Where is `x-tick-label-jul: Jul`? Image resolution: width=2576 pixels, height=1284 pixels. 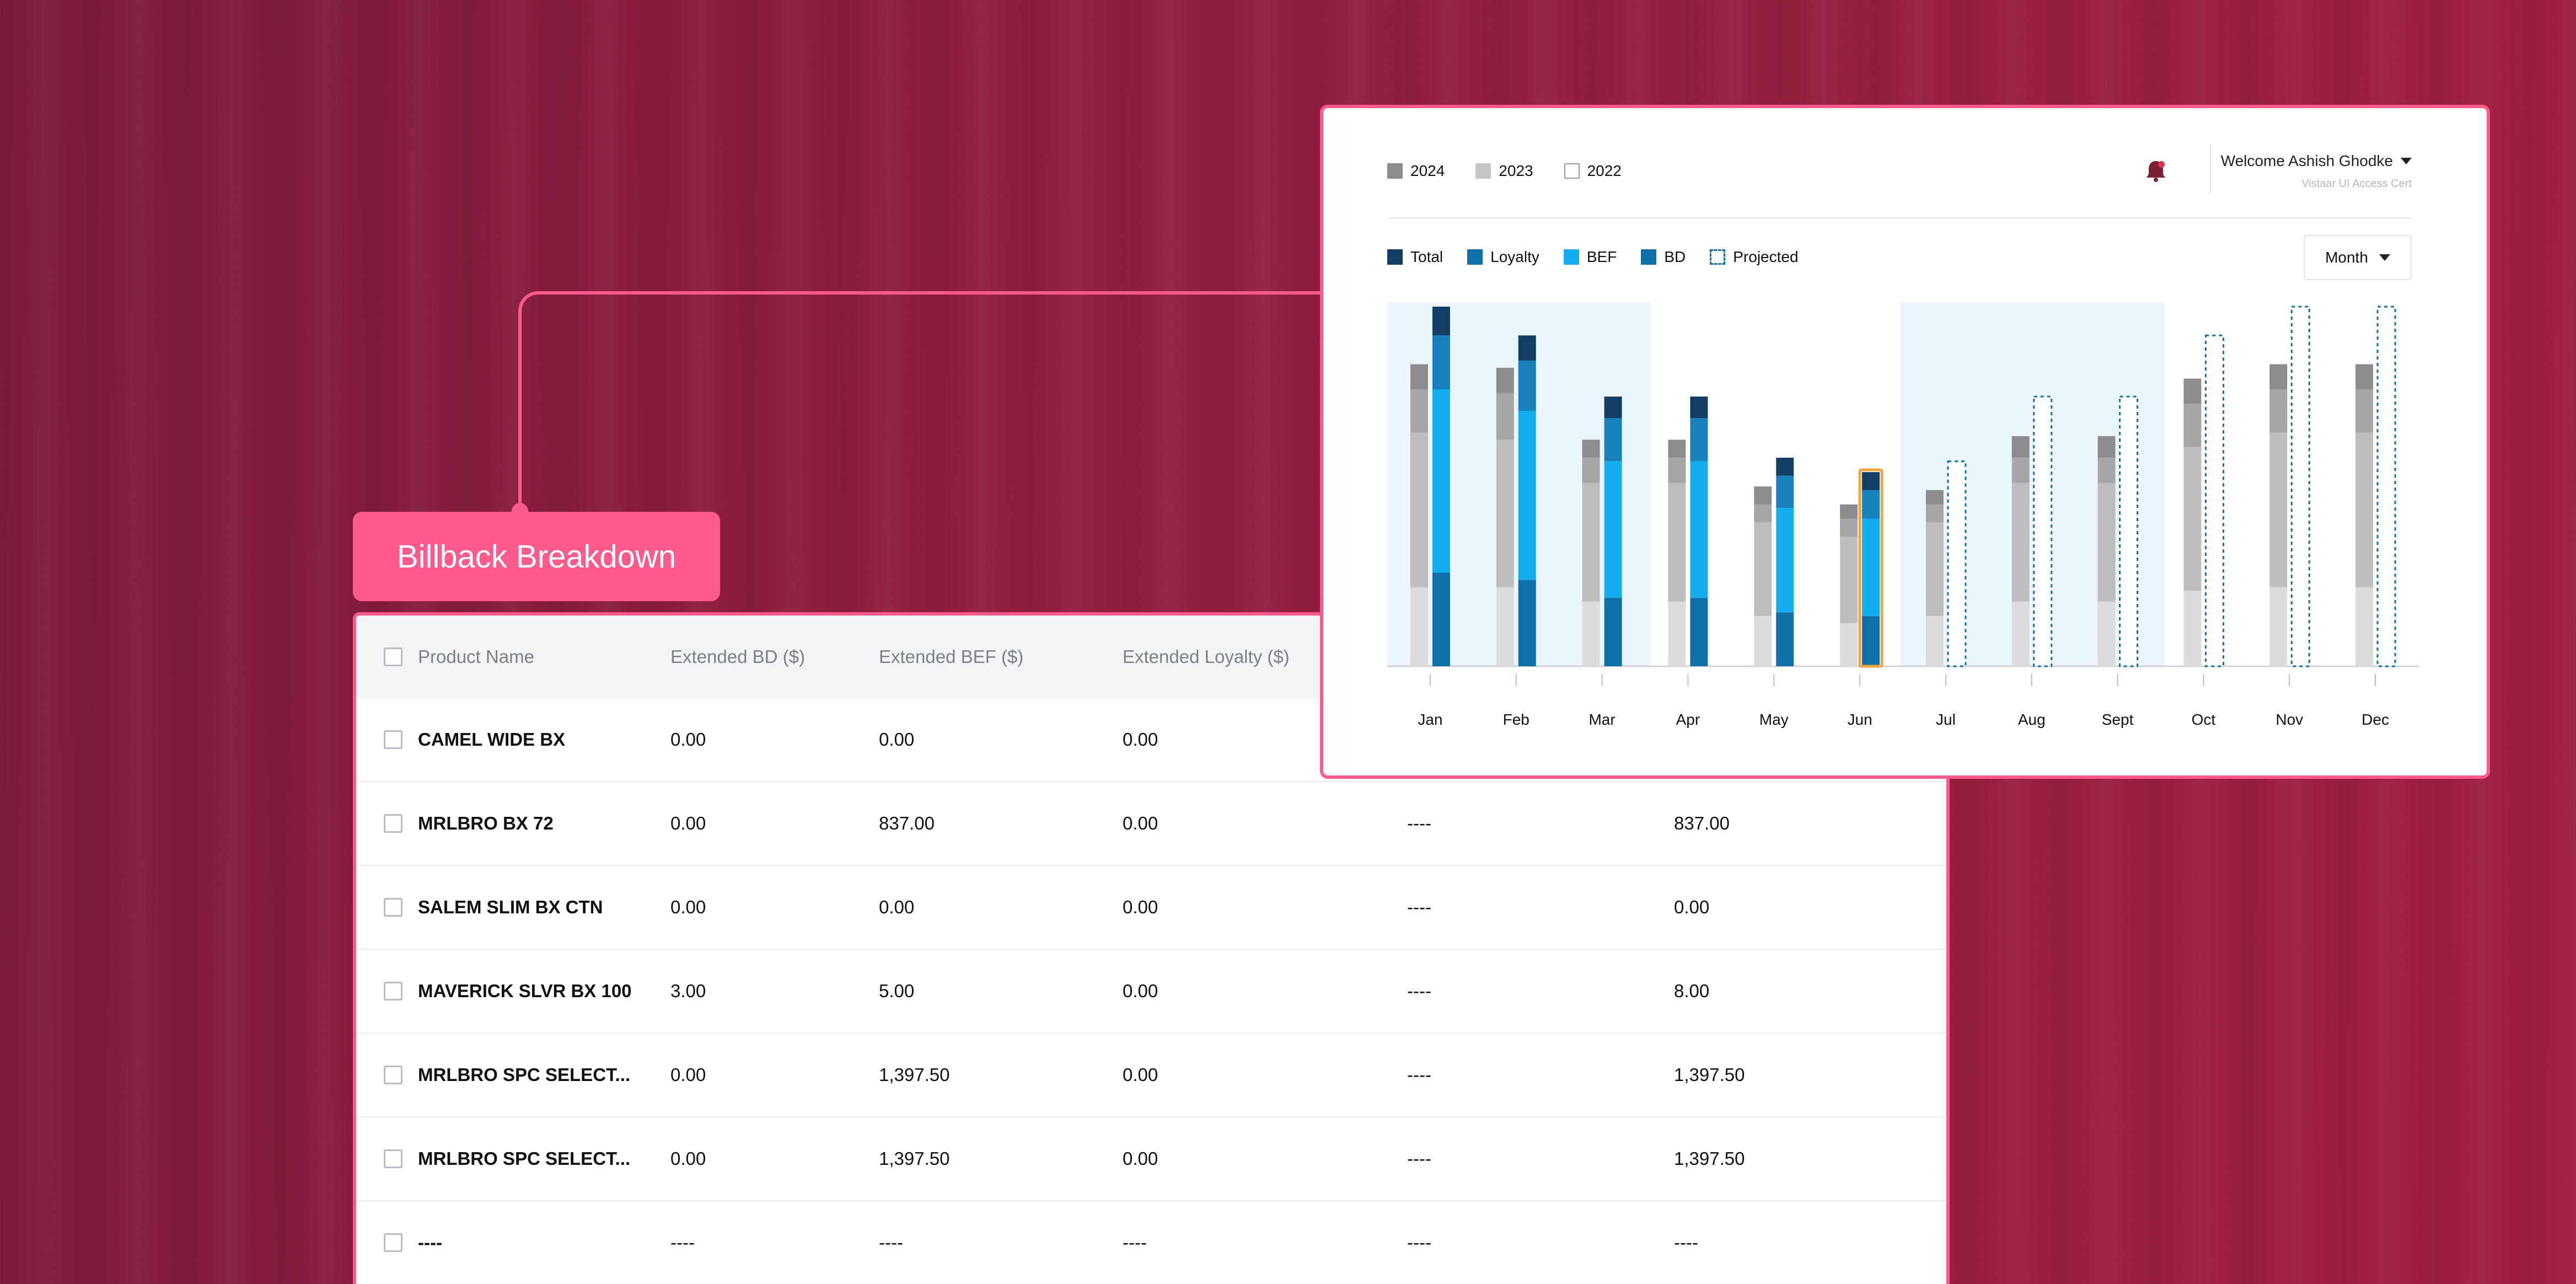 x-tick-label-jul: Jul is located at coordinates (1946, 719).